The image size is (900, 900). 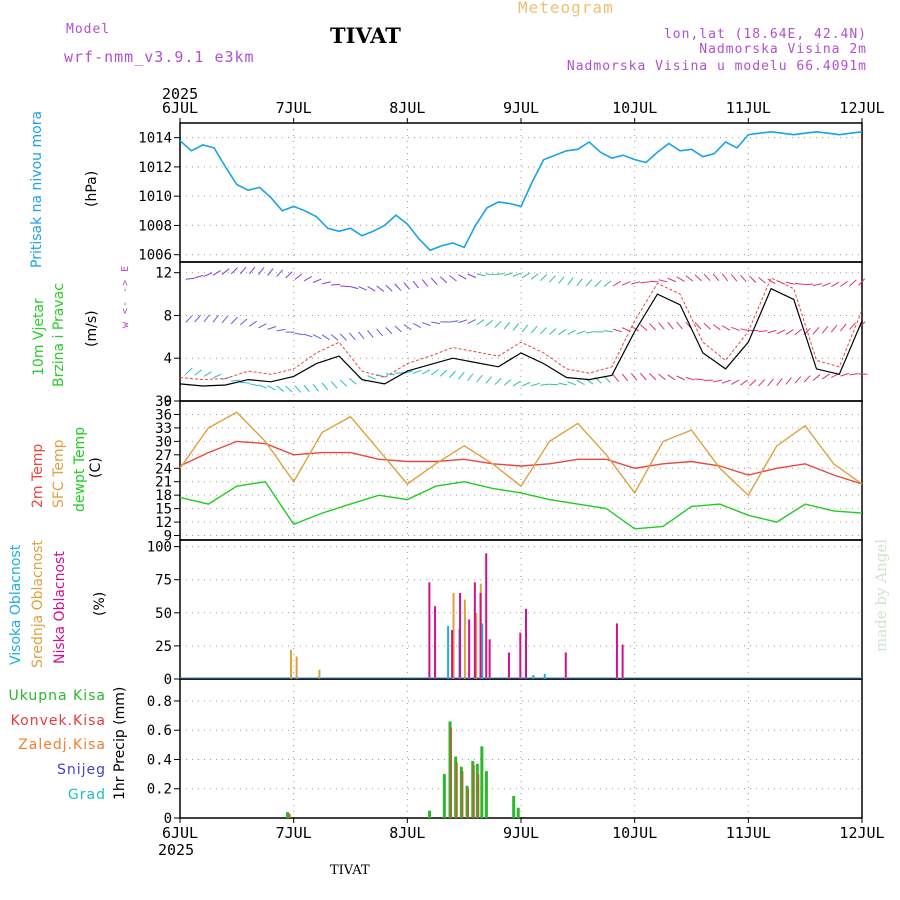 What do you see at coordinates (87, 795) in the screenshot?
I see `legend-hail: Grad` at bounding box center [87, 795].